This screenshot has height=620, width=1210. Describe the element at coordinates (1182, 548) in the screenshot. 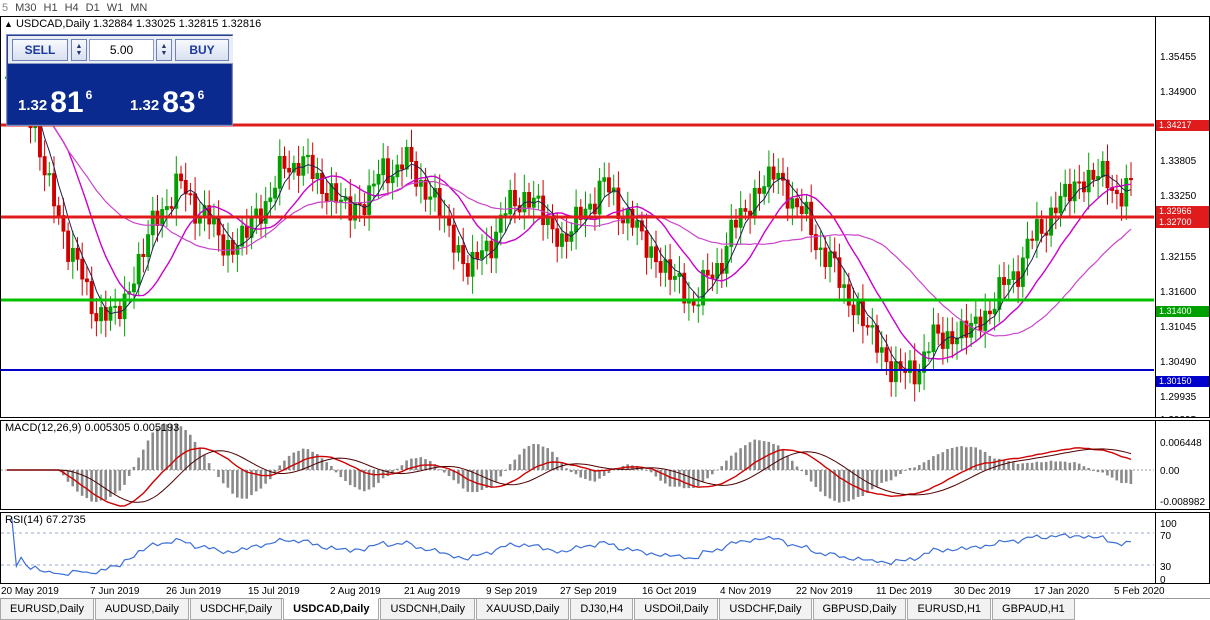

I see `rsi-axis: 100 70 30 0` at that location.